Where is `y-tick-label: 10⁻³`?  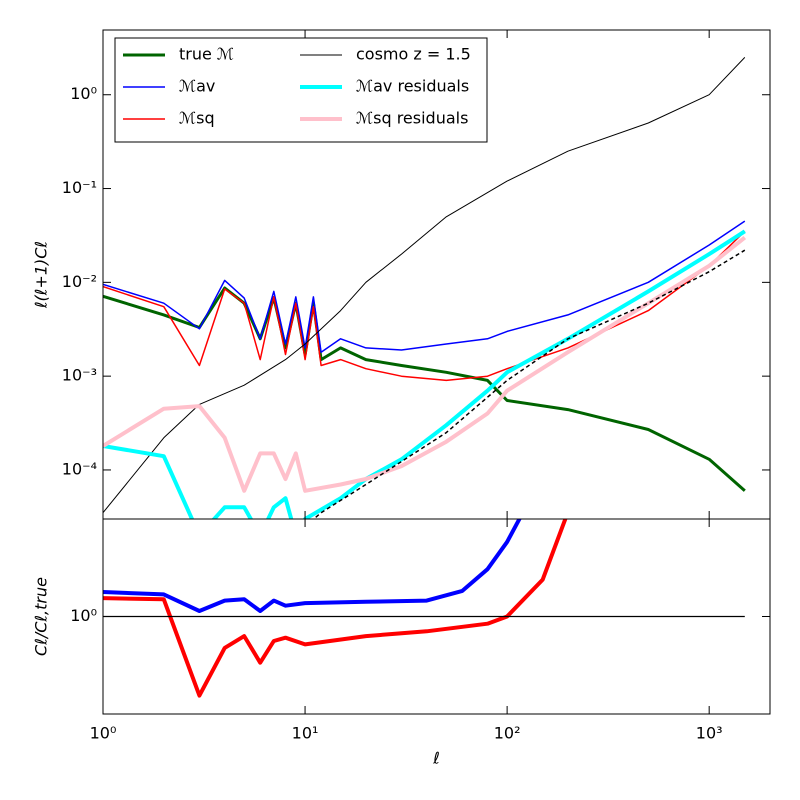
y-tick-label: 10⁻³ is located at coordinates (79, 375).